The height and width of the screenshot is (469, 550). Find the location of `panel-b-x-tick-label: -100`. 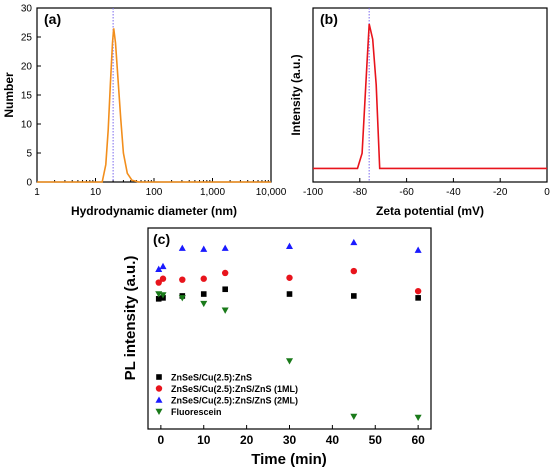

panel-b-x-tick-label: -100 is located at coordinates (313, 192).